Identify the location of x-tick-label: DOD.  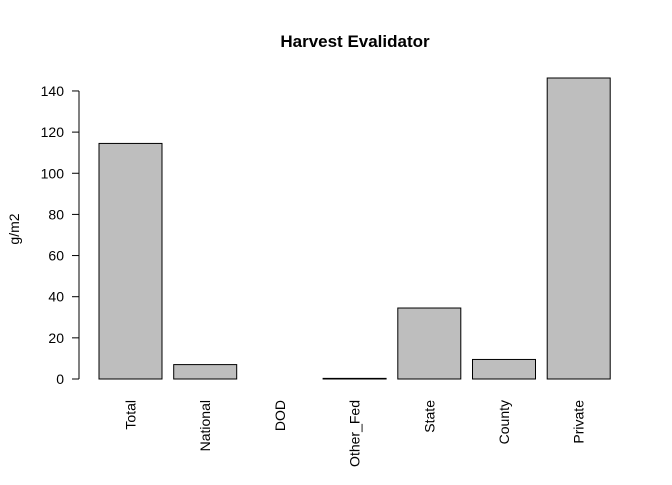
(280, 415).